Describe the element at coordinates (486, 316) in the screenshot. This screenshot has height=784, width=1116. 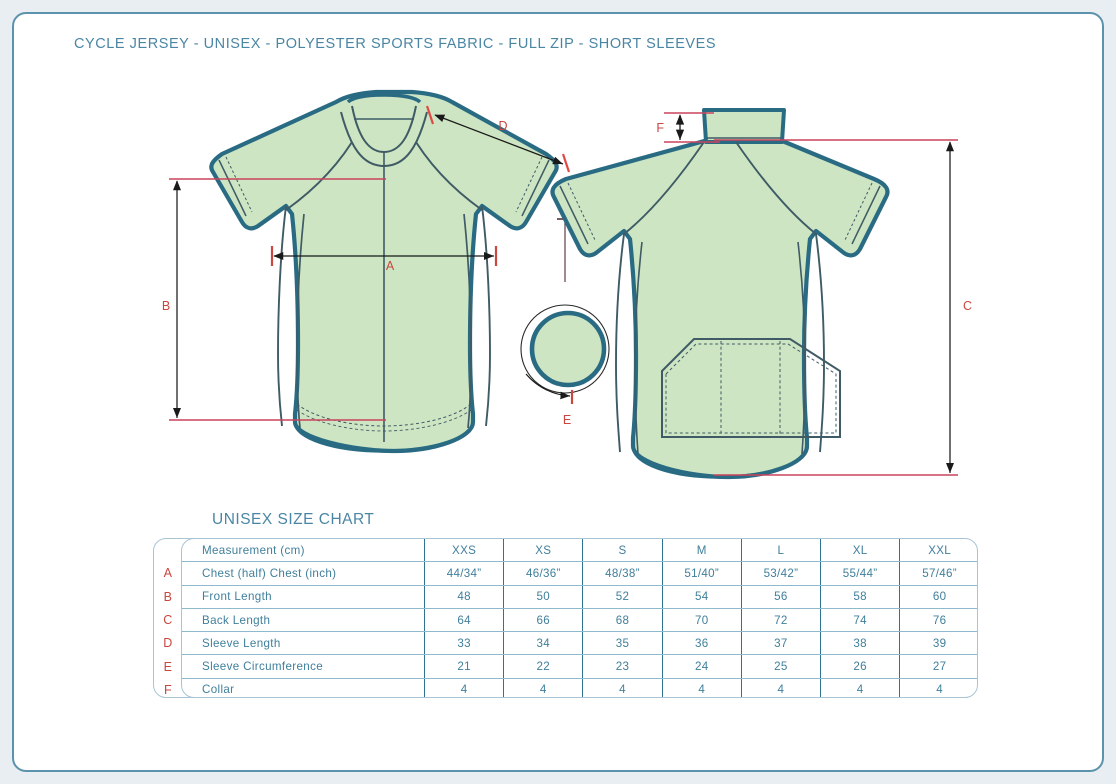
I see `front-seam-right` at that location.